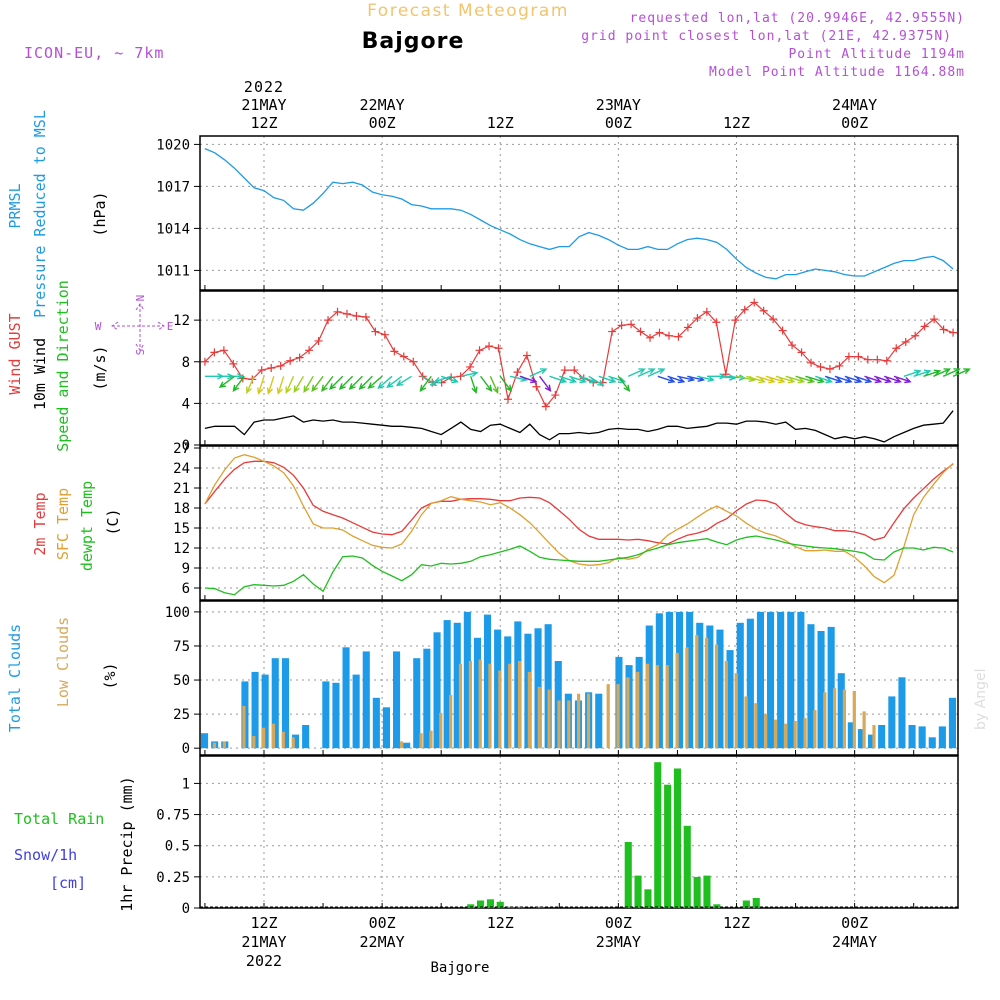 The width and height of the screenshot is (1000, 1000). I want to click on y-tick-label: 0, so click(186, 446).